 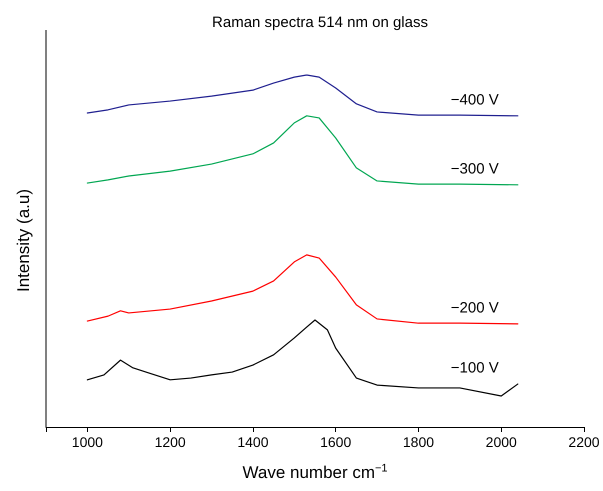 What do you see at coordinates (170, 442) in the screenshot?
I see `x-tick-label: 1200` at bounding box center [170, 442].